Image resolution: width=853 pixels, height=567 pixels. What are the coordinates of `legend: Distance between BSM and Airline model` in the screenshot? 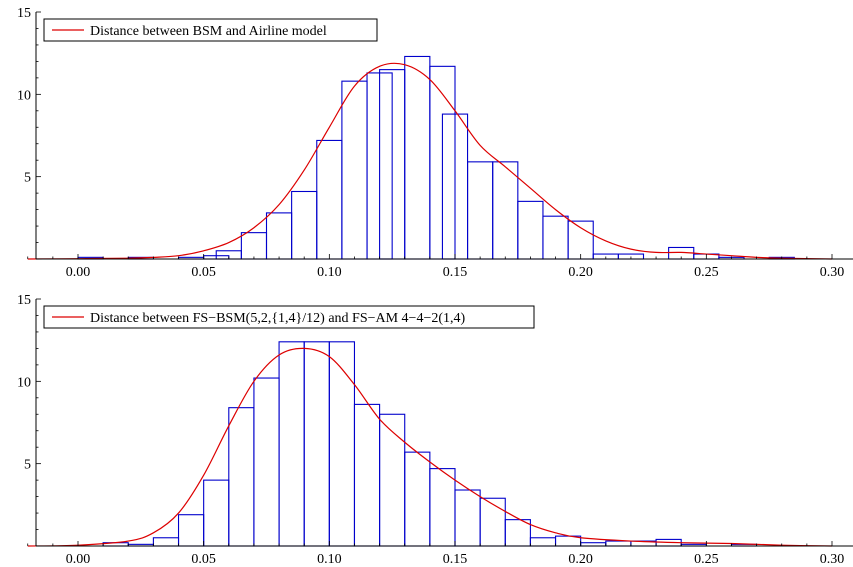 It's located at (210, 30).